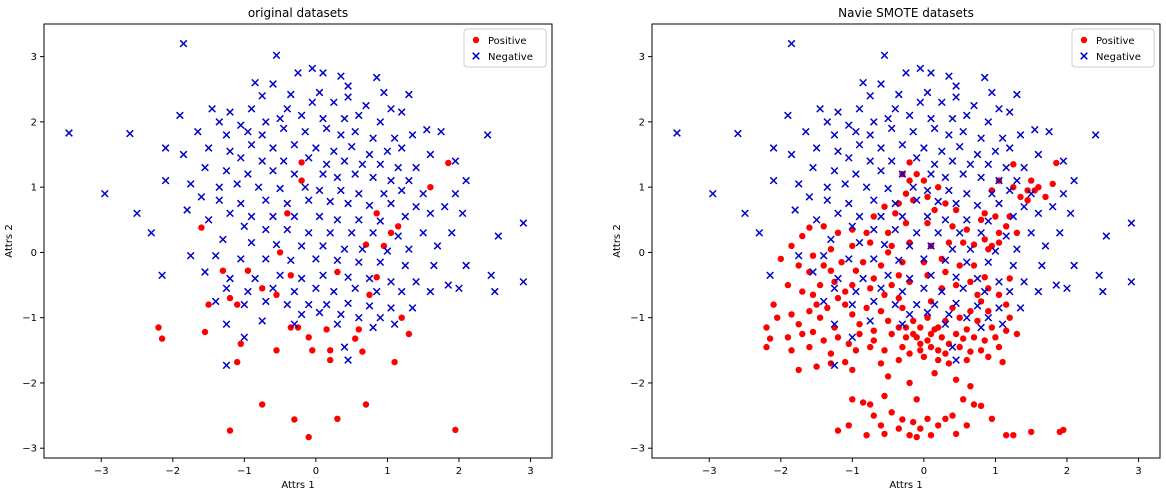 This screenshot has width=1166, height=496. Describe the element at coordinates (906, 13) in the screenshot. I see `chart-title: Navie SMOTE datasets` at that location.